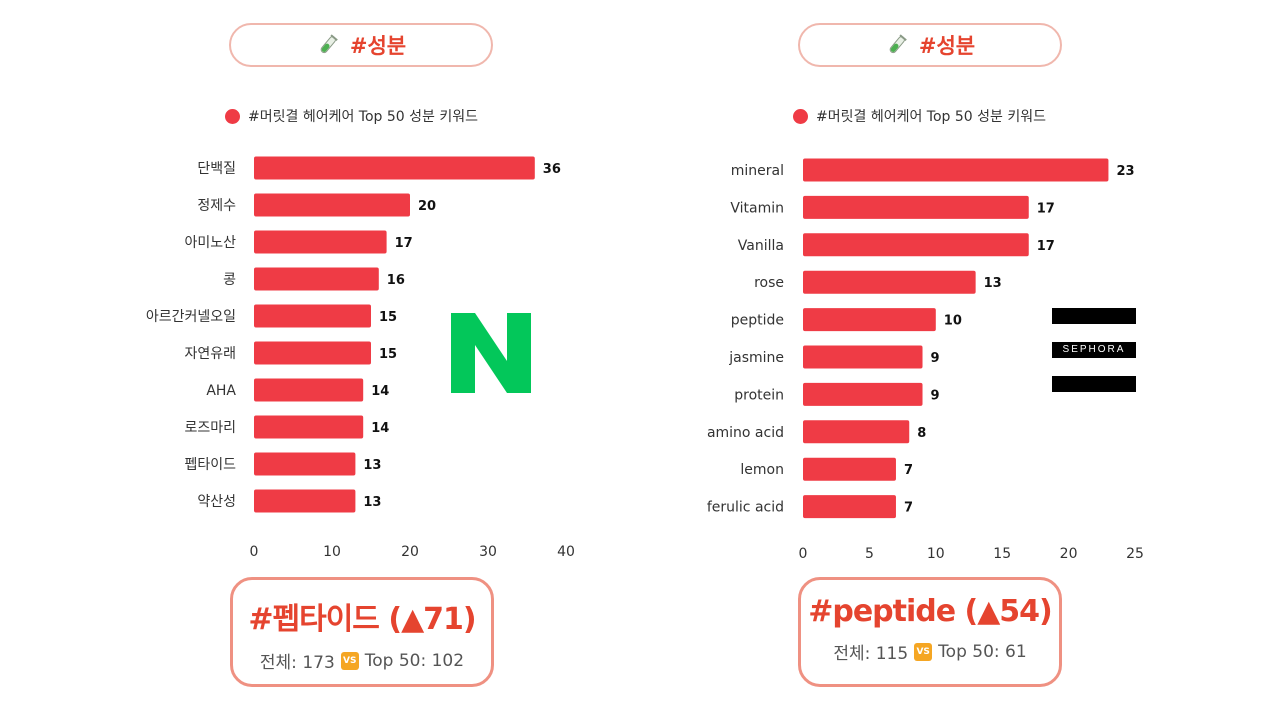 This screenshot has height=720, width=1280. What do you see at coordinates (759, 395) in the screenshot?
I see `category-label: protein` at bounding box center [759, 395].